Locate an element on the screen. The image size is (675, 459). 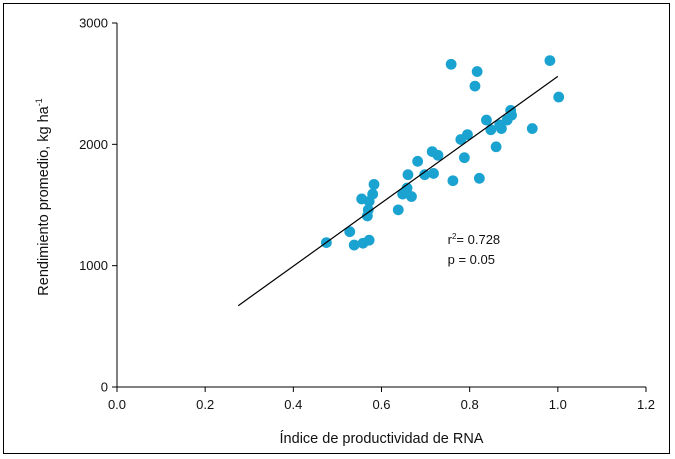
y-tick-label: 3000 is located at coordinates (93, 23).